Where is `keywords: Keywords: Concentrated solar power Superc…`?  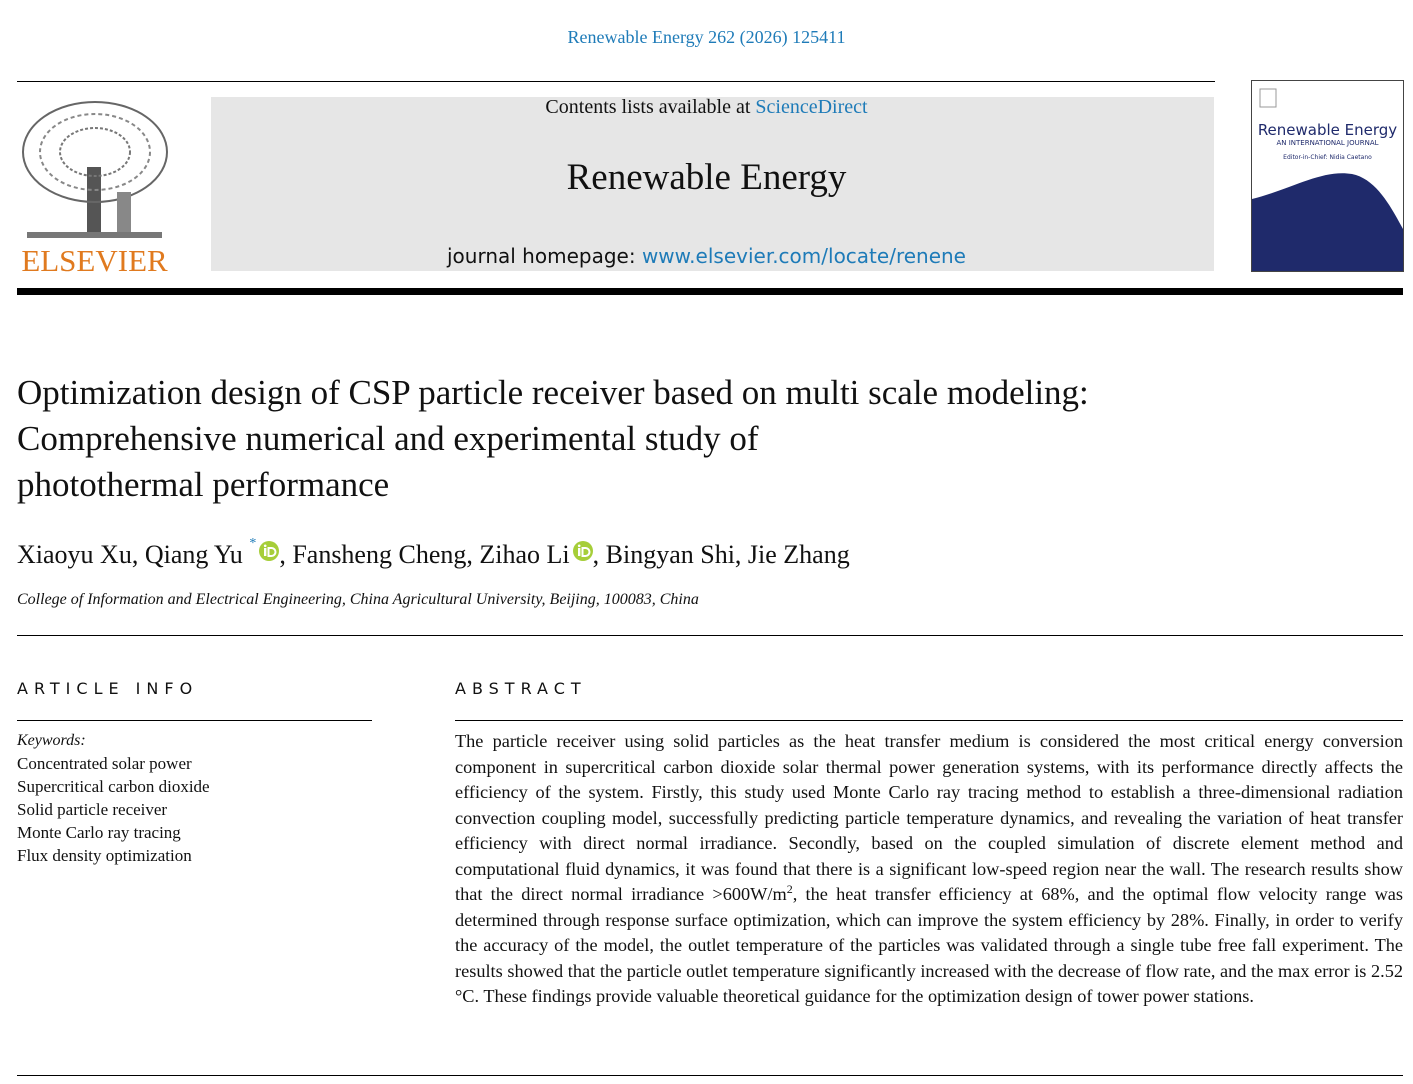 keywords: Keywords: Concentrated solar power Superc… is located at coordinates (113, 798).